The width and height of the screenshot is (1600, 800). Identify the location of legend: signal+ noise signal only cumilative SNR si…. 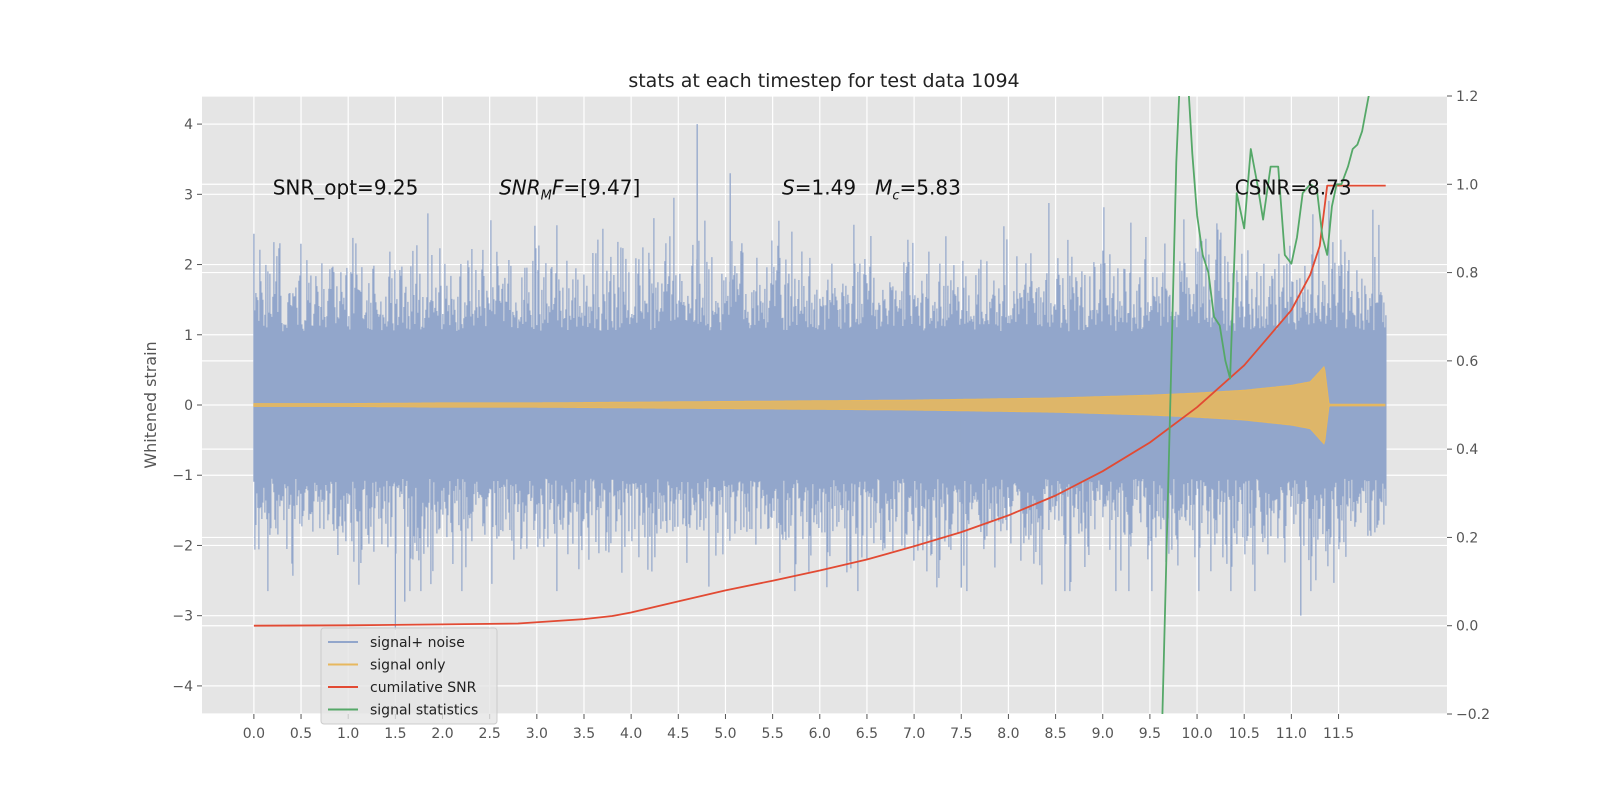
(409, 676).